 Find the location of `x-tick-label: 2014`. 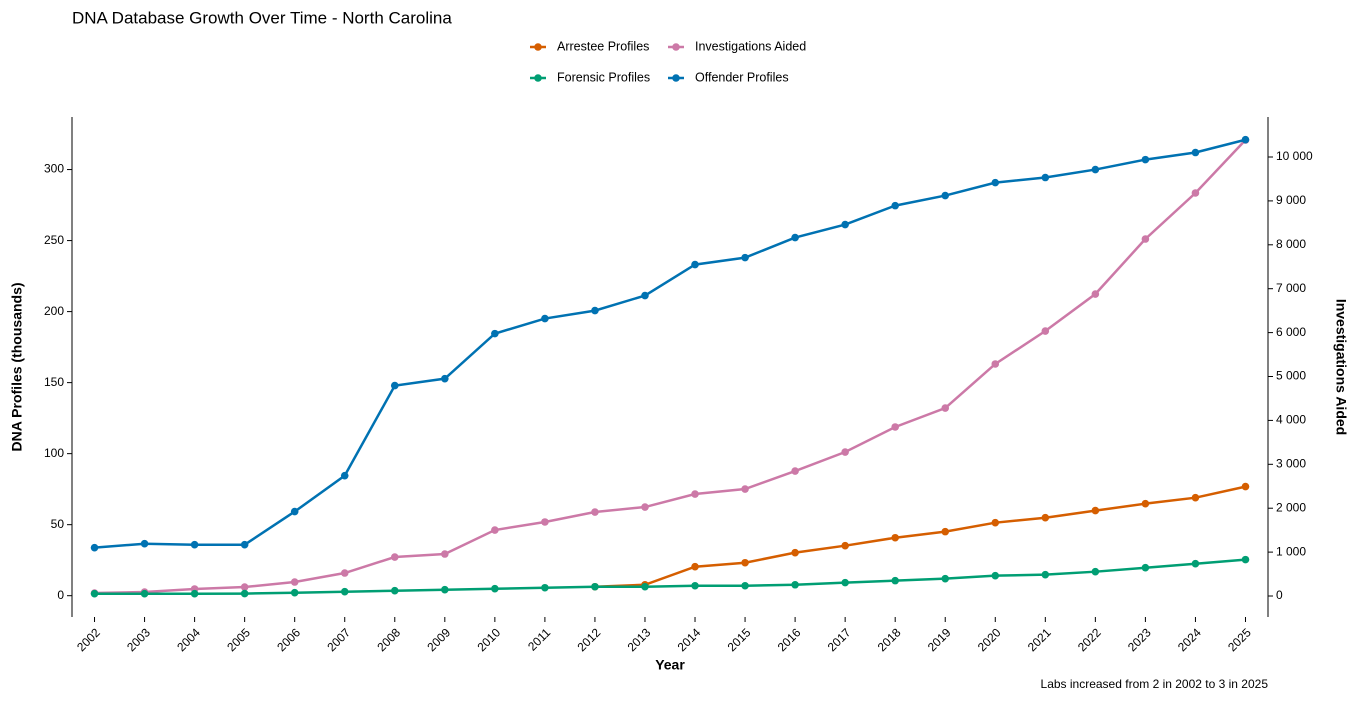

x-tick-label: 2014 is located at coordinates (689, 639).